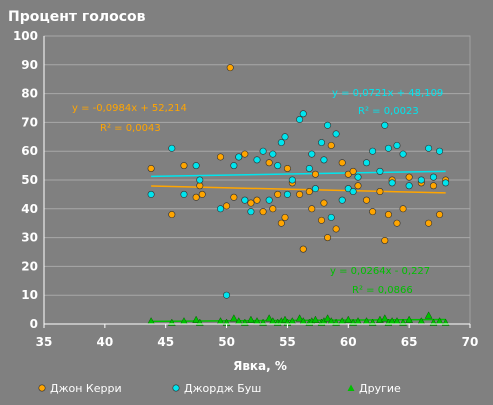 The width and height of the screenshot is (493, 405). Describe the element at coordinates (298, 174) in the screenshot. I see `trendline-bush` at that location.